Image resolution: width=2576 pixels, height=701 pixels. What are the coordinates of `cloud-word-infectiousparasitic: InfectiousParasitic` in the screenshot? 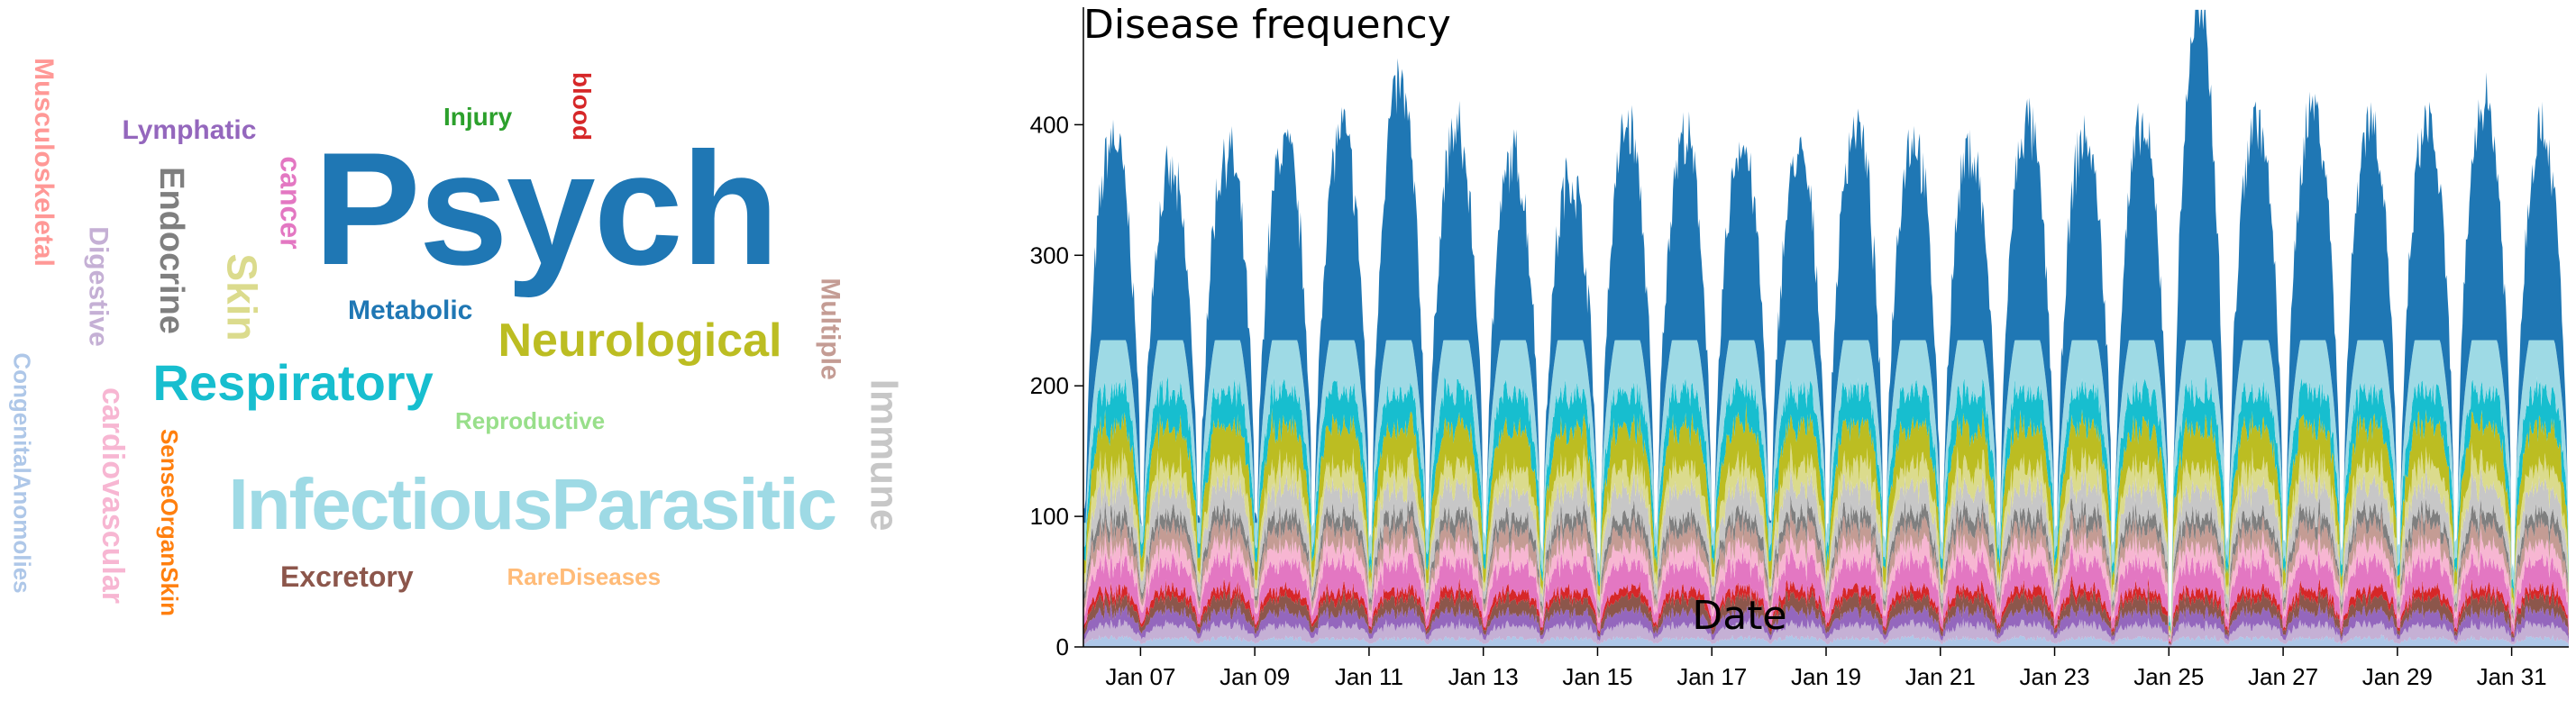 It's located at (532, 504).